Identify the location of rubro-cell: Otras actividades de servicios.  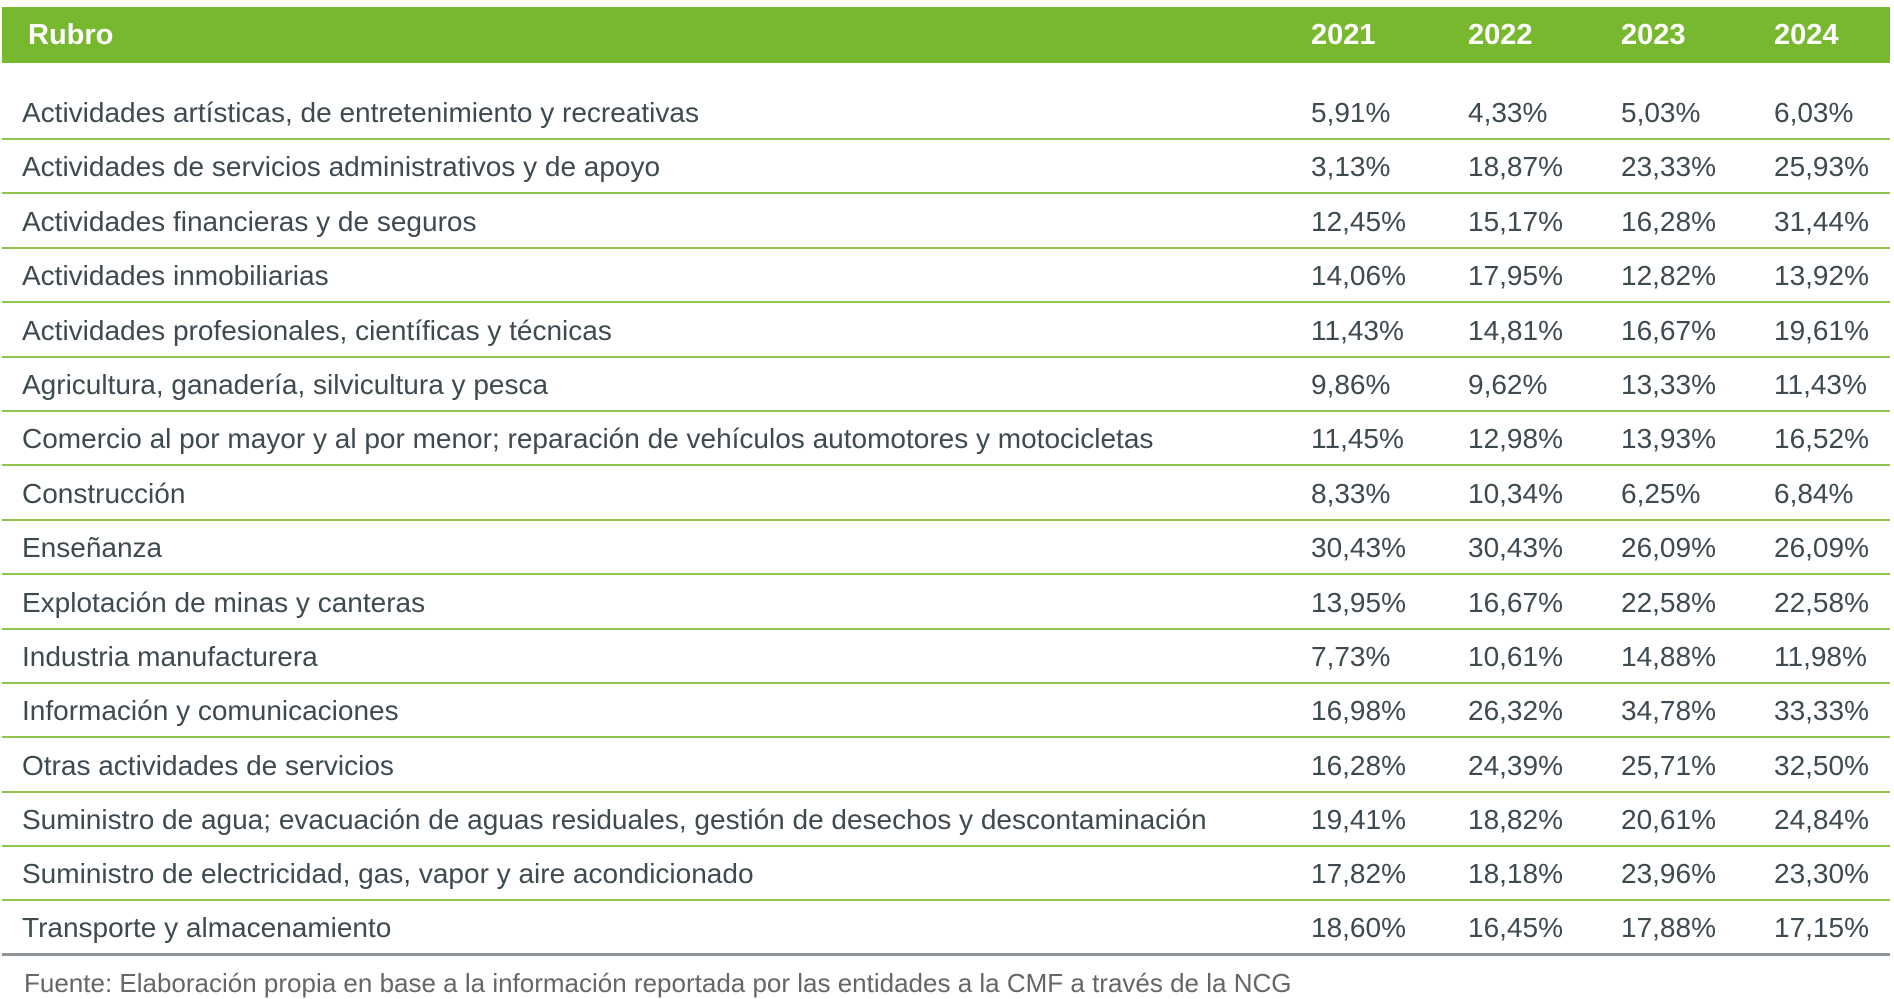
(208, 765).